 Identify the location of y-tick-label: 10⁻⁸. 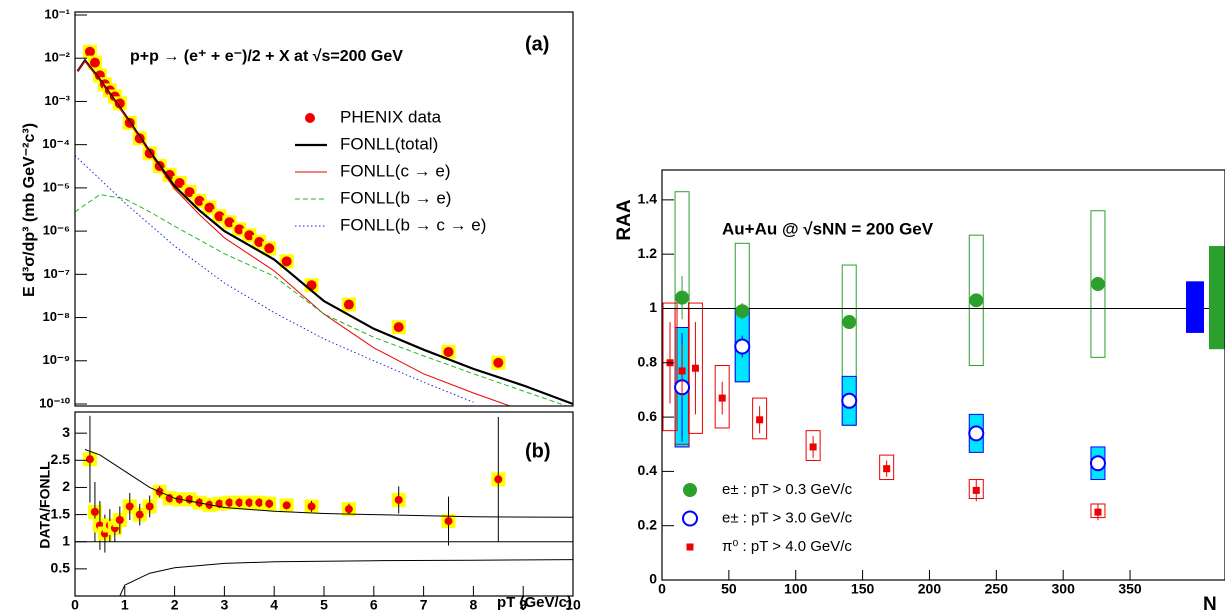
(56, 316).